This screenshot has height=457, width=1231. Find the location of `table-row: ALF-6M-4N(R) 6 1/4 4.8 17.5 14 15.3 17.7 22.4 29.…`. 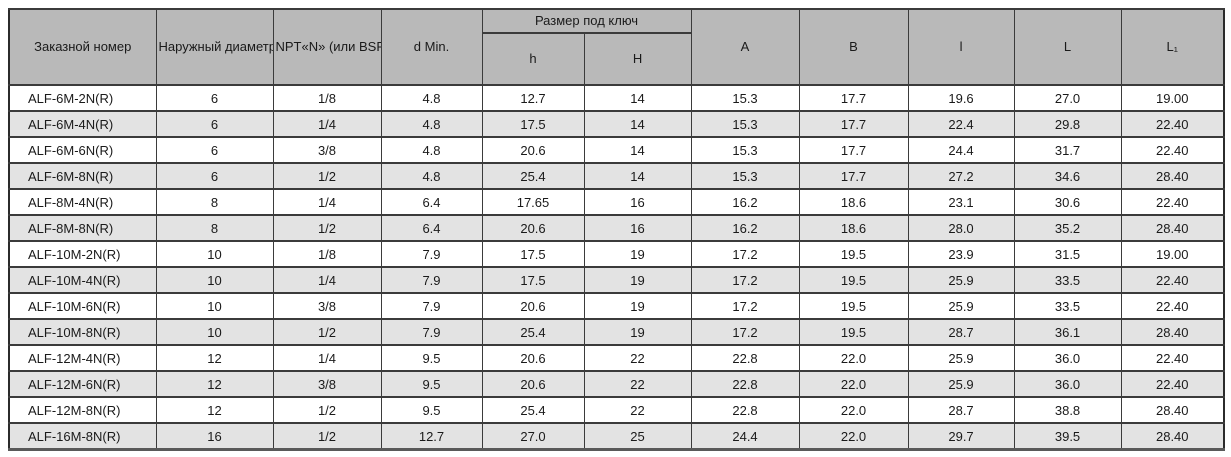

table-row: ALF-6M-4N(R) 6 1/4 4.8 17.5 14 15.3 17.7 22.4 29.… is located at coordinates (616, 124).